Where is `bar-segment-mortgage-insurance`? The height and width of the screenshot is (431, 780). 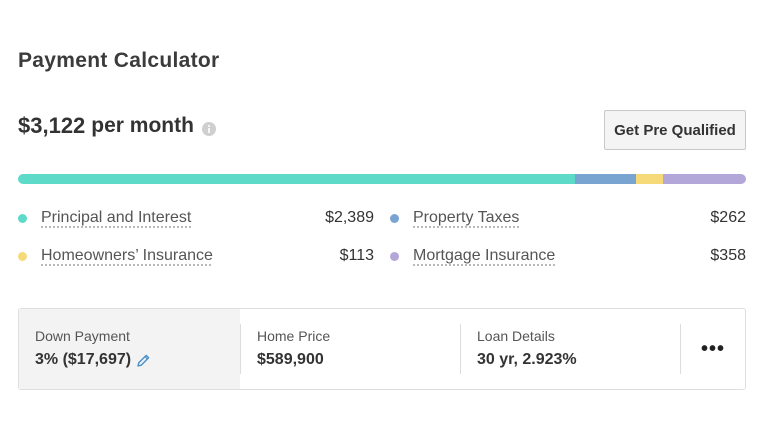
bar-segment-mortgage-insurance is located at coordinates (704, 179).